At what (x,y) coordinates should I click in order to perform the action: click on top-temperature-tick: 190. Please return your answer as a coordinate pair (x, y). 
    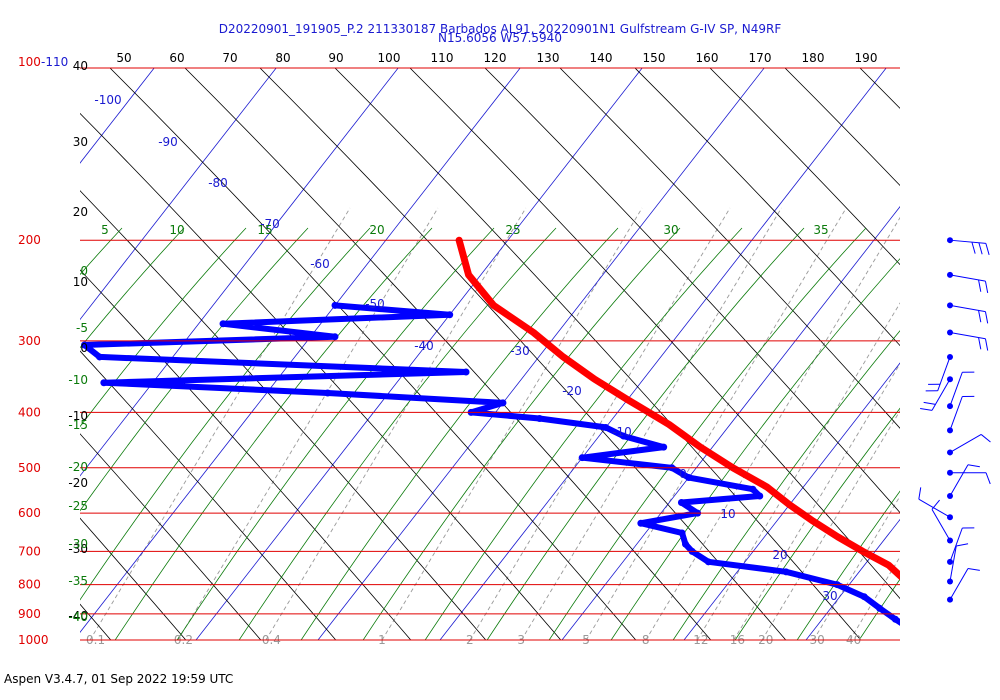
    Looking at the image, I should click on (866, 58).